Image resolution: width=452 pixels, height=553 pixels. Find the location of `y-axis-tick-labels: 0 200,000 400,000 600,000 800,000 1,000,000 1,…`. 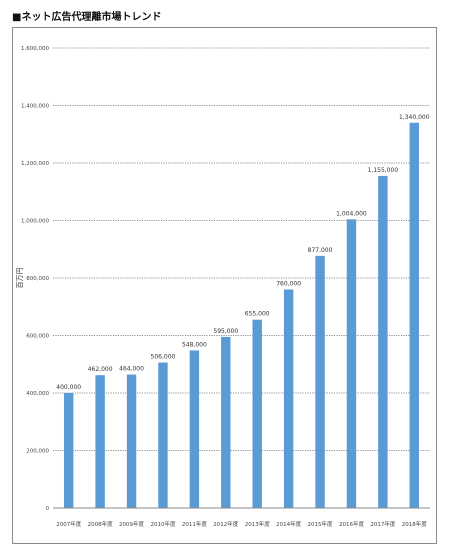

y-axis-tick-labels: 0 200,000 400,000 600,000 800,000 1,000,000 1,… is located at coordinates (35, 279).